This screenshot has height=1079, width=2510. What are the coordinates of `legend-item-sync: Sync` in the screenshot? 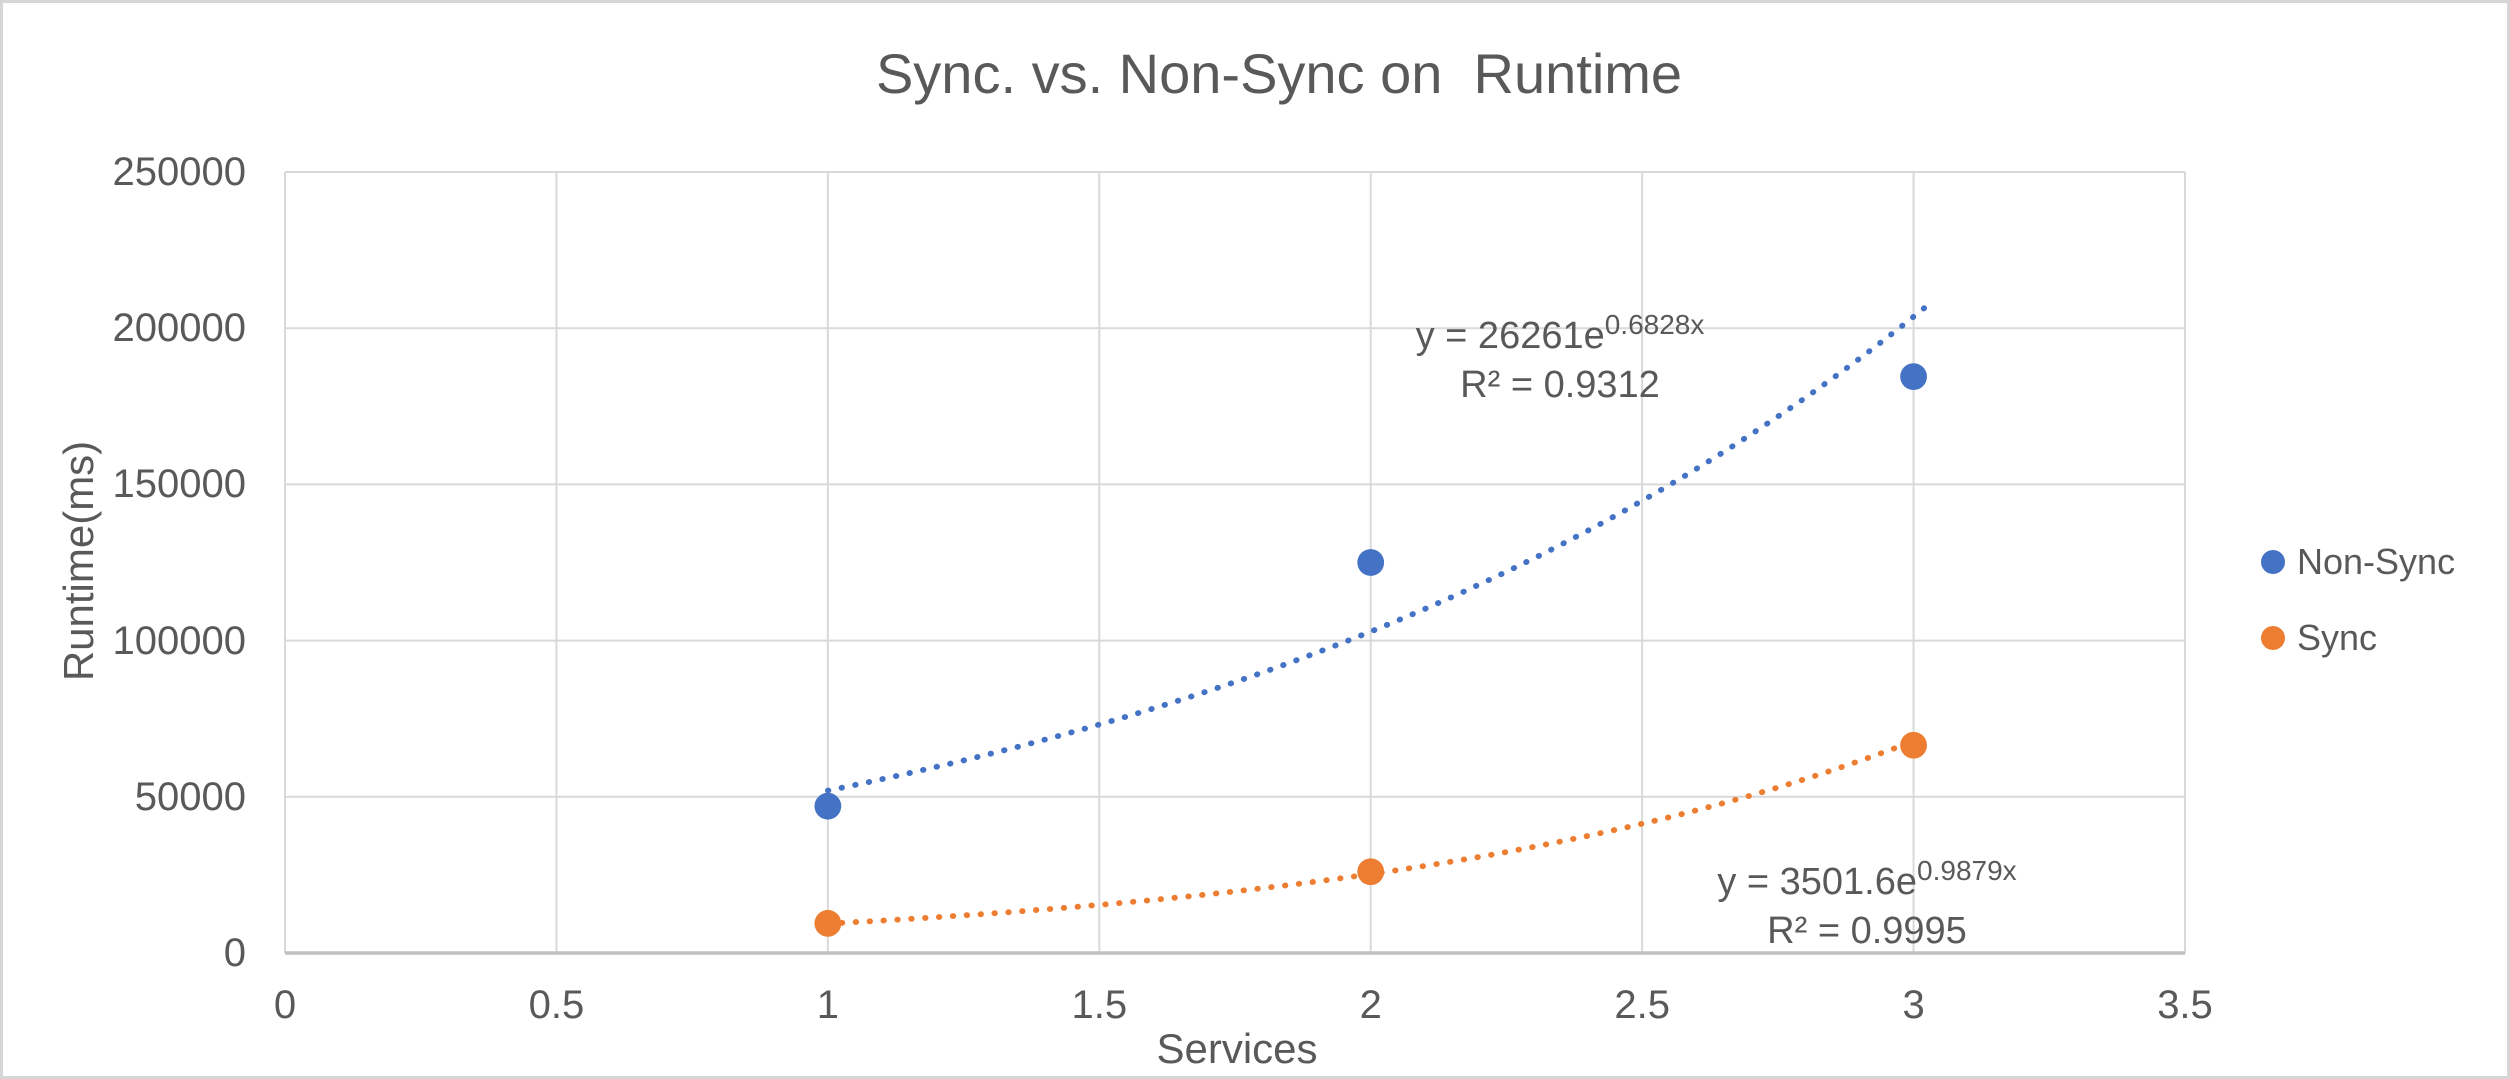 It's located at (2358, 638).